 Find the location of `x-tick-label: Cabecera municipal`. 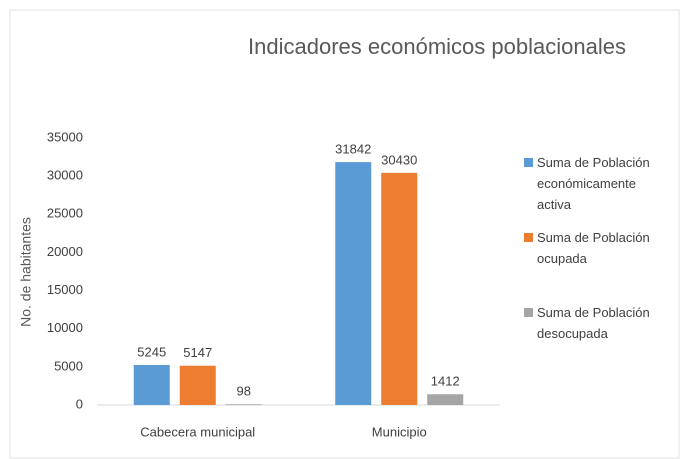

x-tick-label: Cabecera municipal is located at coordinates (197, 431).